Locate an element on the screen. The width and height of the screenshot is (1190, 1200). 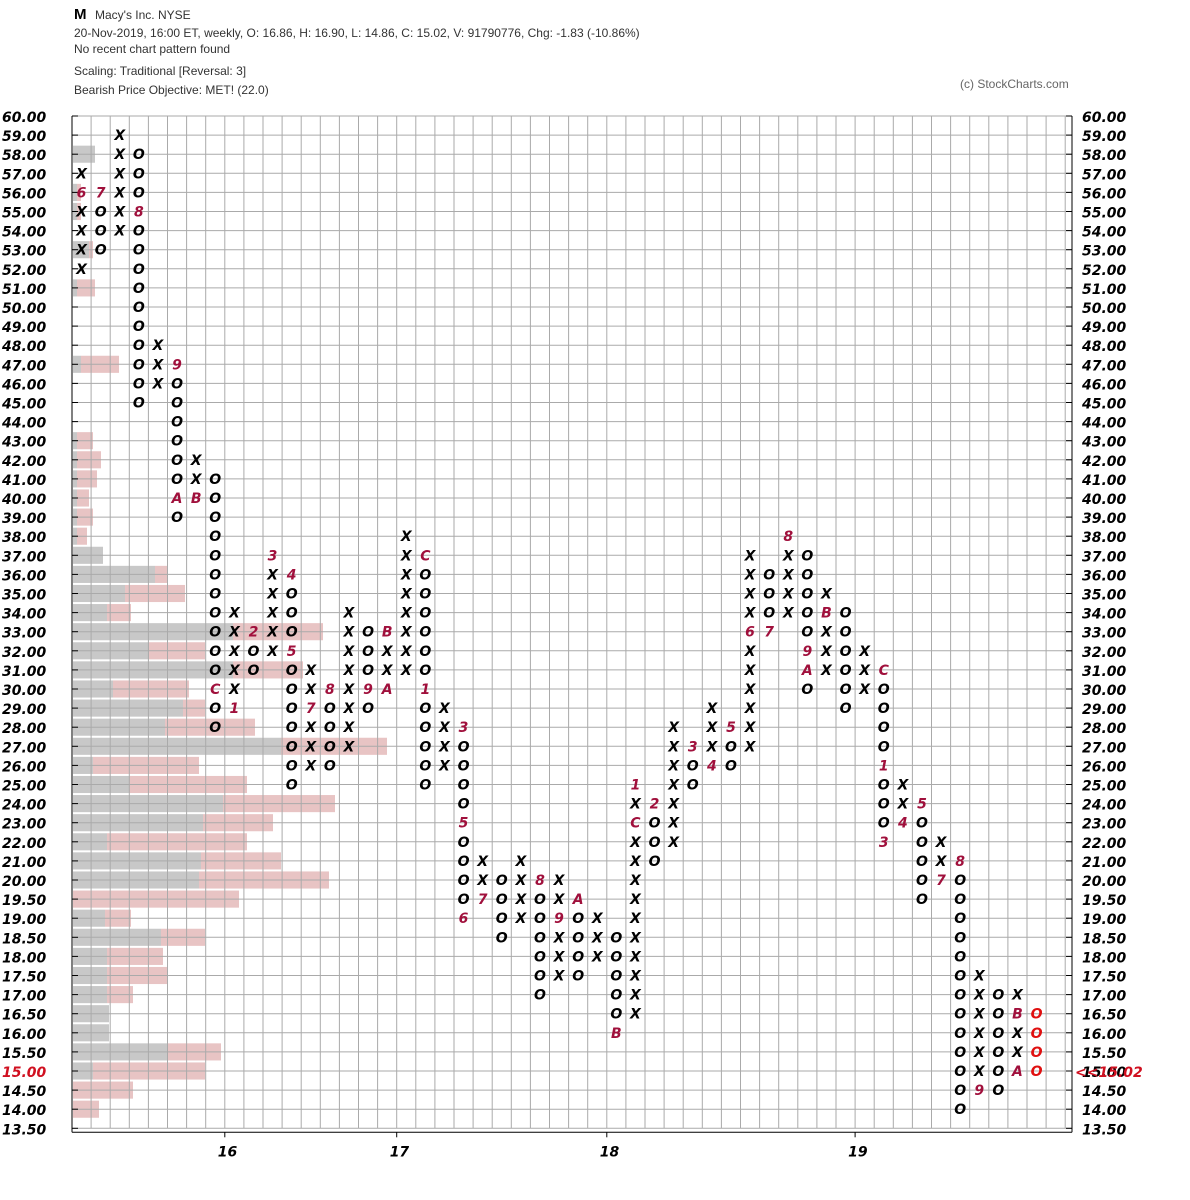
price-label-left: 46.00 is located at coordinates (24, 385).